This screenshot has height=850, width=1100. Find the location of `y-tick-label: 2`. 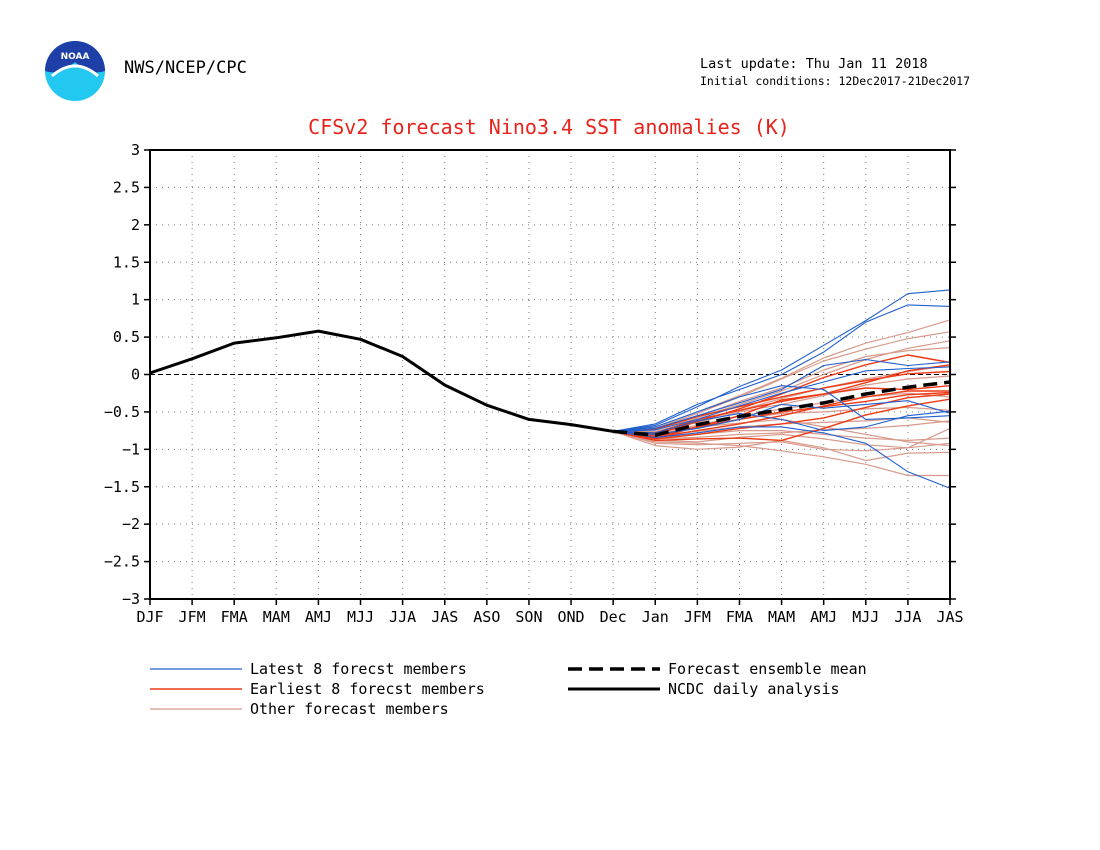

y-tick-label: 2 is located at coordinates (135, 225).